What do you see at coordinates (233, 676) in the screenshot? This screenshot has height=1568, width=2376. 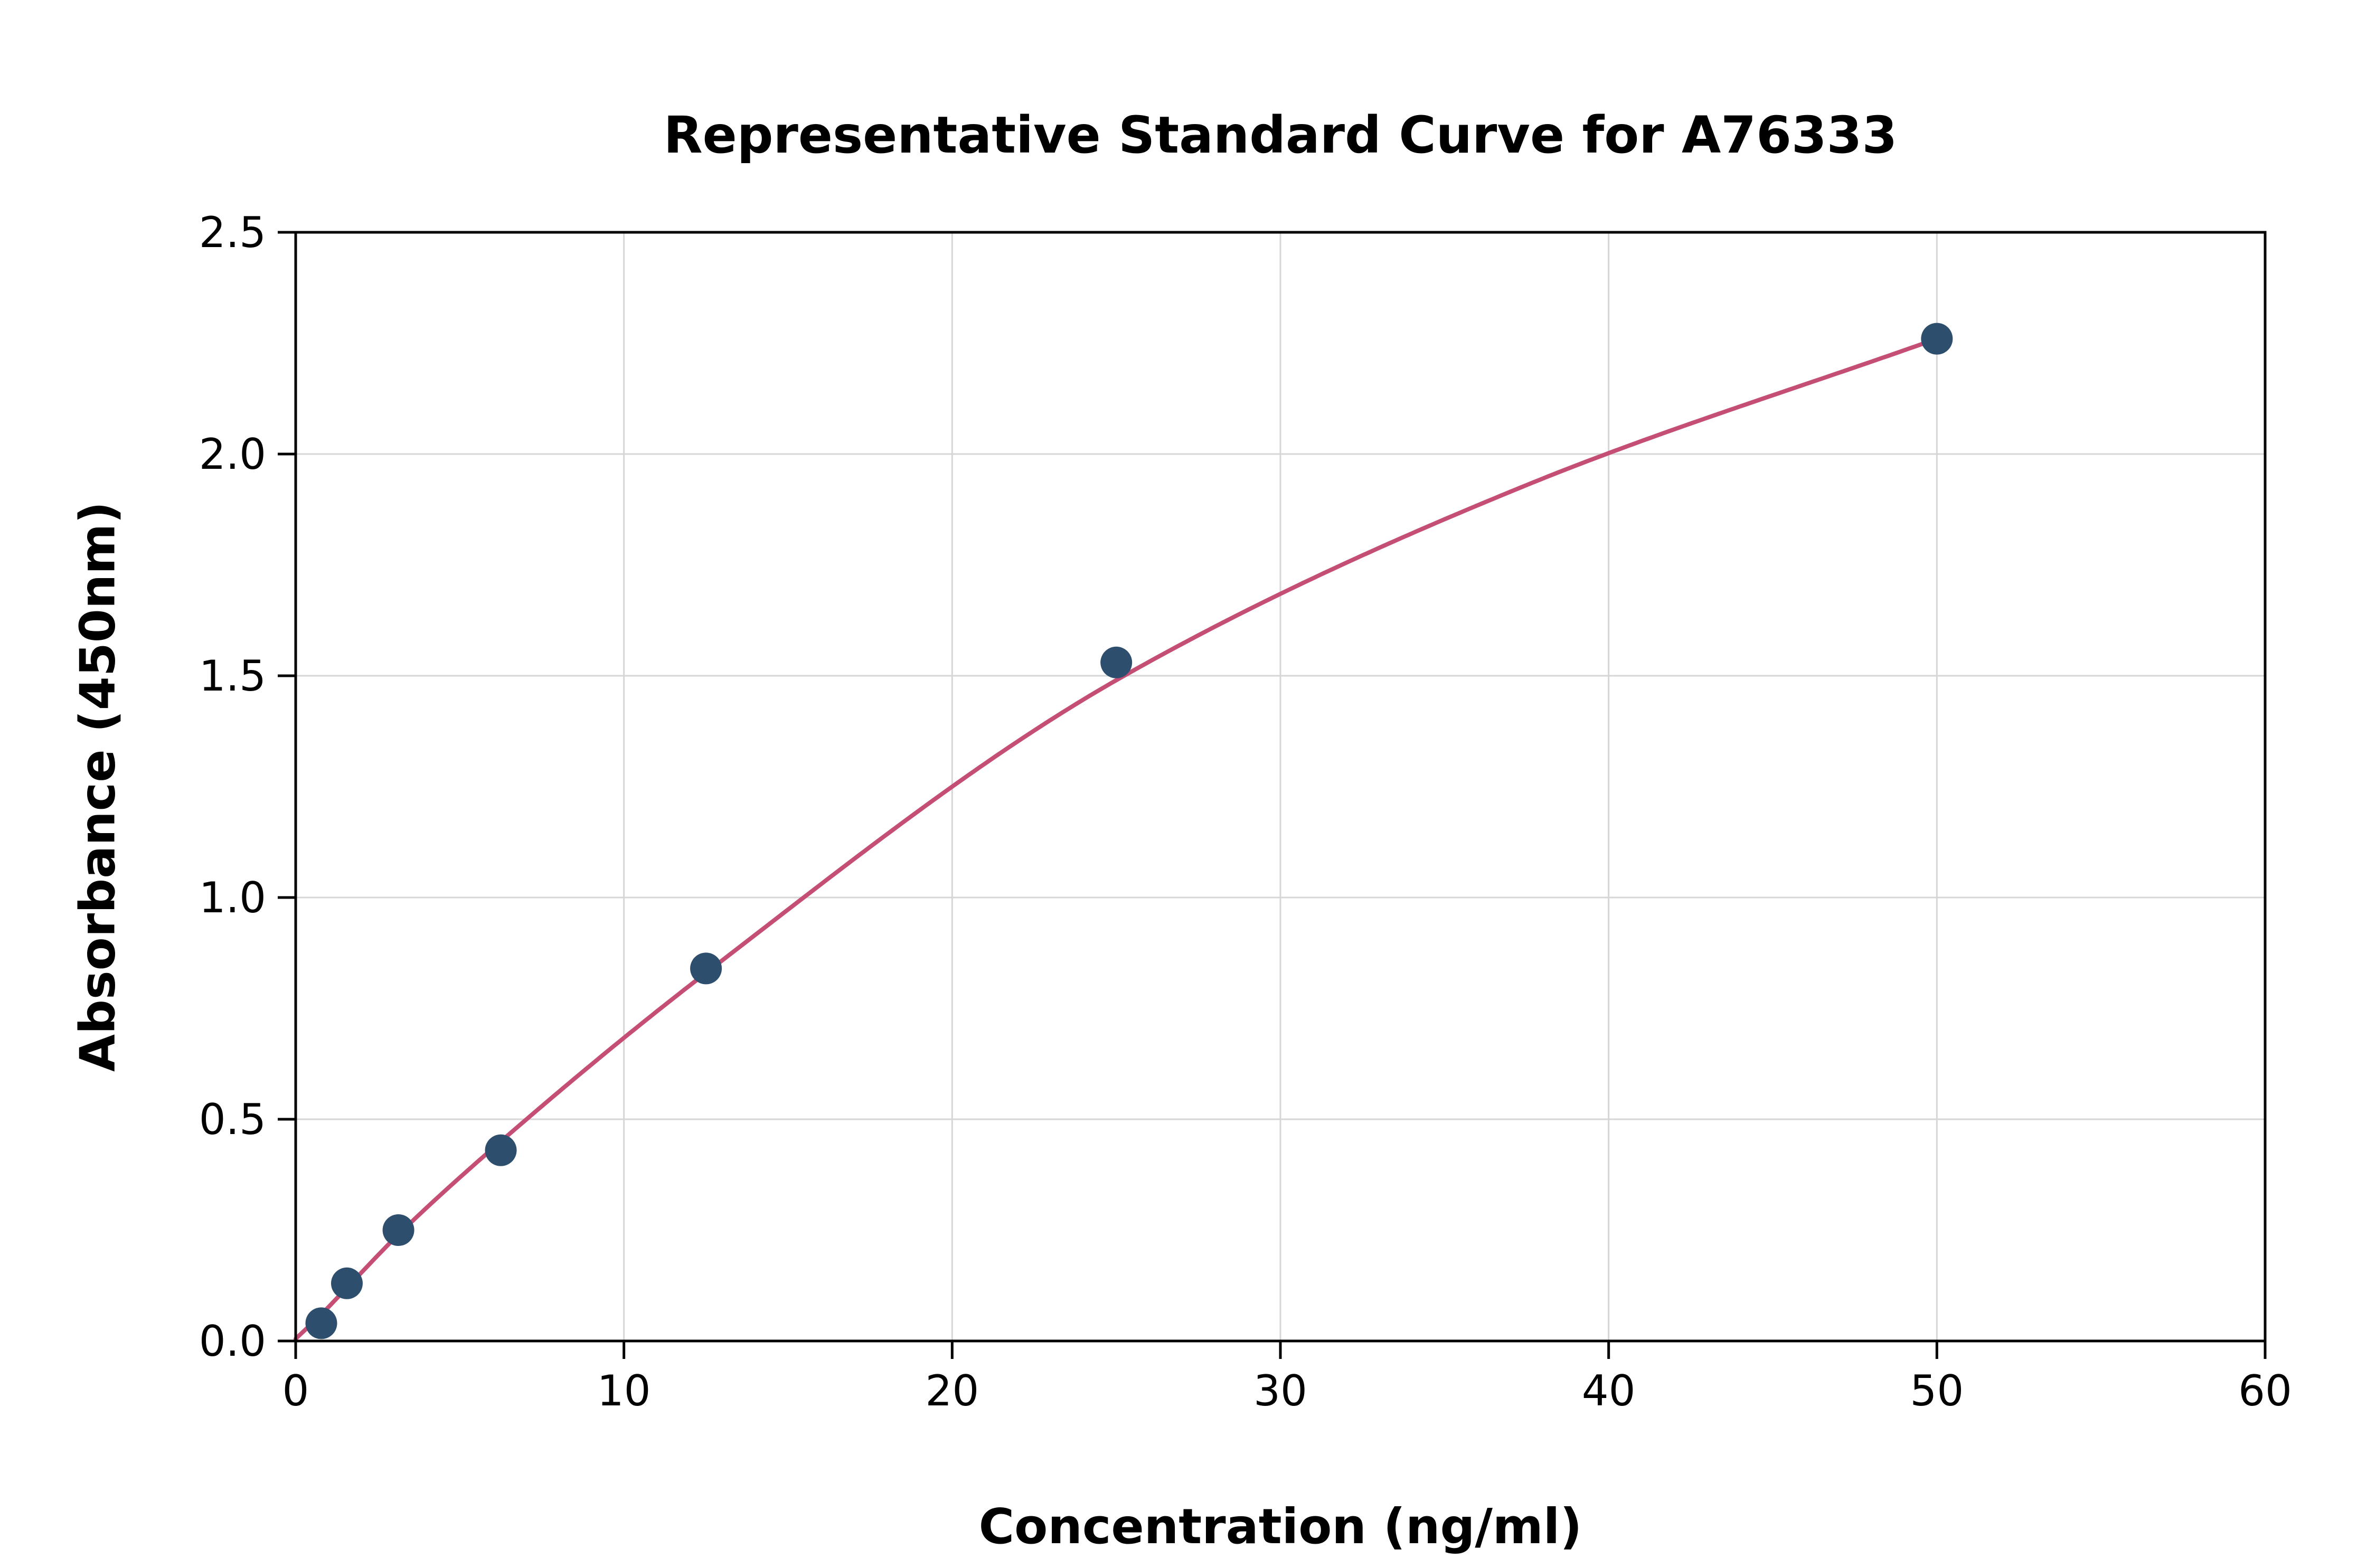 I see `y-tick-label: 1.5` at bounding box center [233, 676].